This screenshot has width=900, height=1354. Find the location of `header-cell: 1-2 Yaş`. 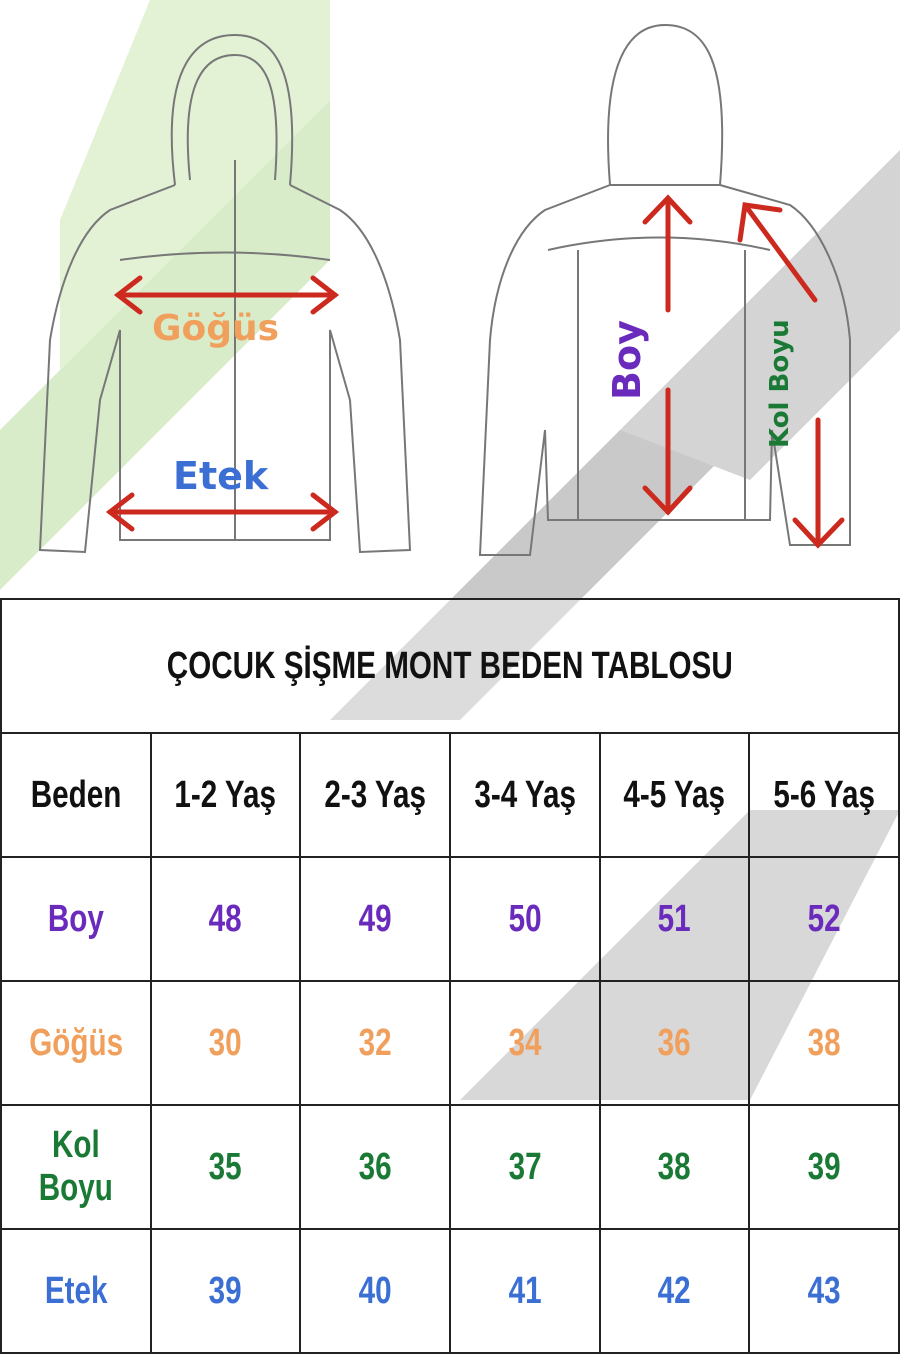

header-cell: 1-2 Yaş is located at coordinates (225, 795).